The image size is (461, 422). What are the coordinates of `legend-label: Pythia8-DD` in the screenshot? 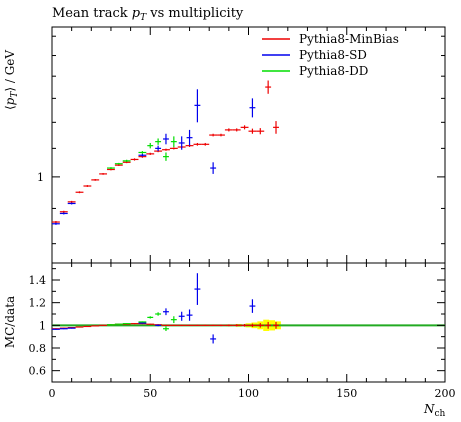 It's located at (333, 71).